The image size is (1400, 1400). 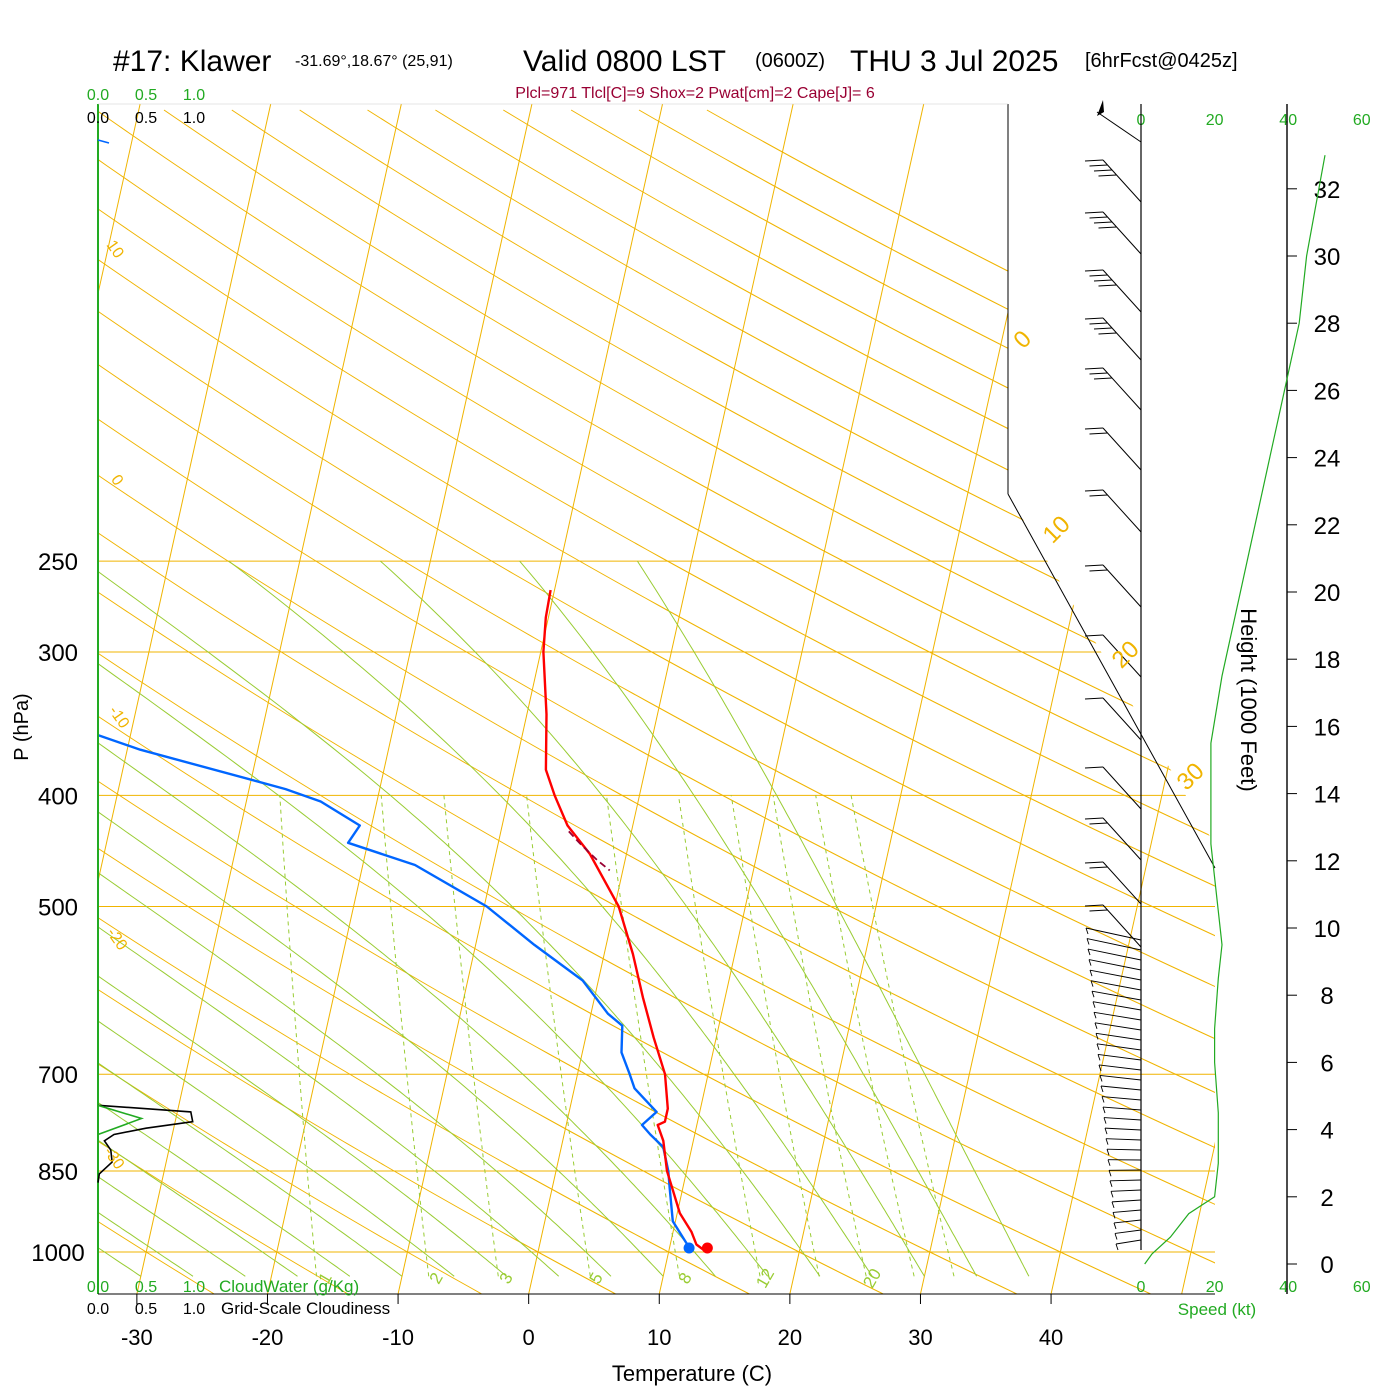 What do you see at coordinates (146, 95) in the screenshot?
I see `cloudwater-tick-top: 0.5` at bounding box center [146, 95].